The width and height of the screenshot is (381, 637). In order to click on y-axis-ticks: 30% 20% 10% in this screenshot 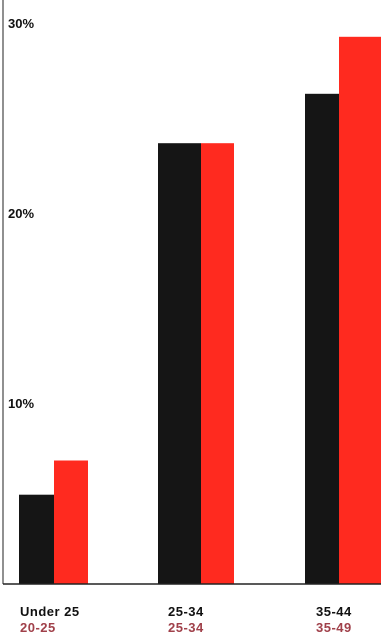, I will do `click(21, 213)`.